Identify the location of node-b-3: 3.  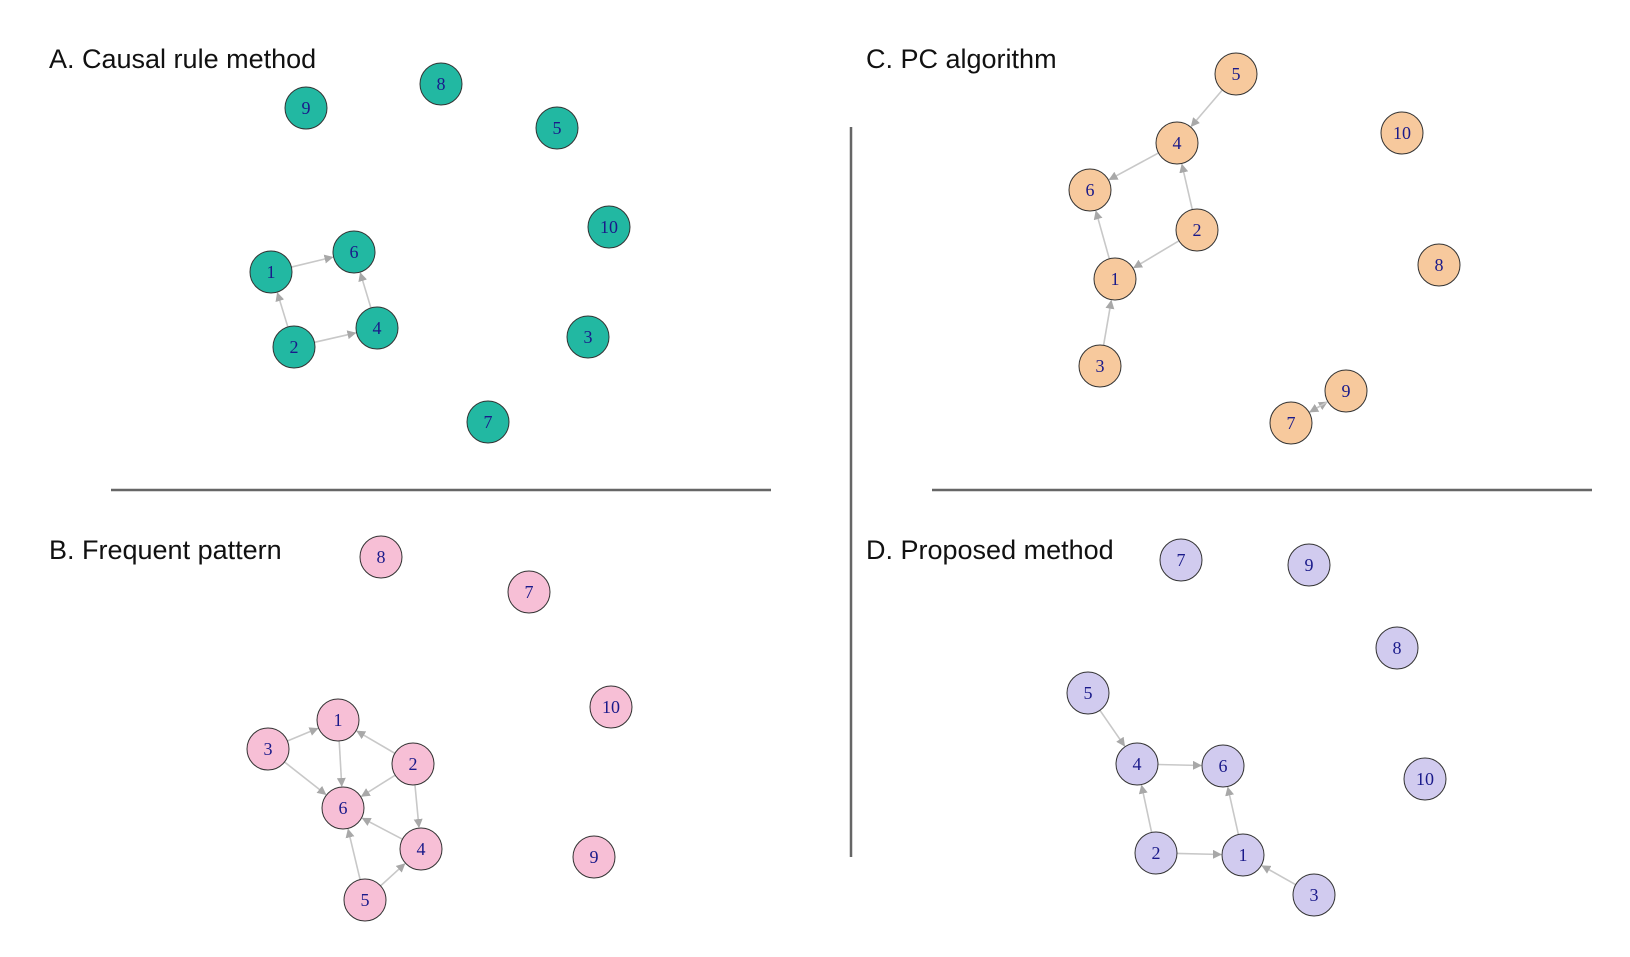
(268, 749).